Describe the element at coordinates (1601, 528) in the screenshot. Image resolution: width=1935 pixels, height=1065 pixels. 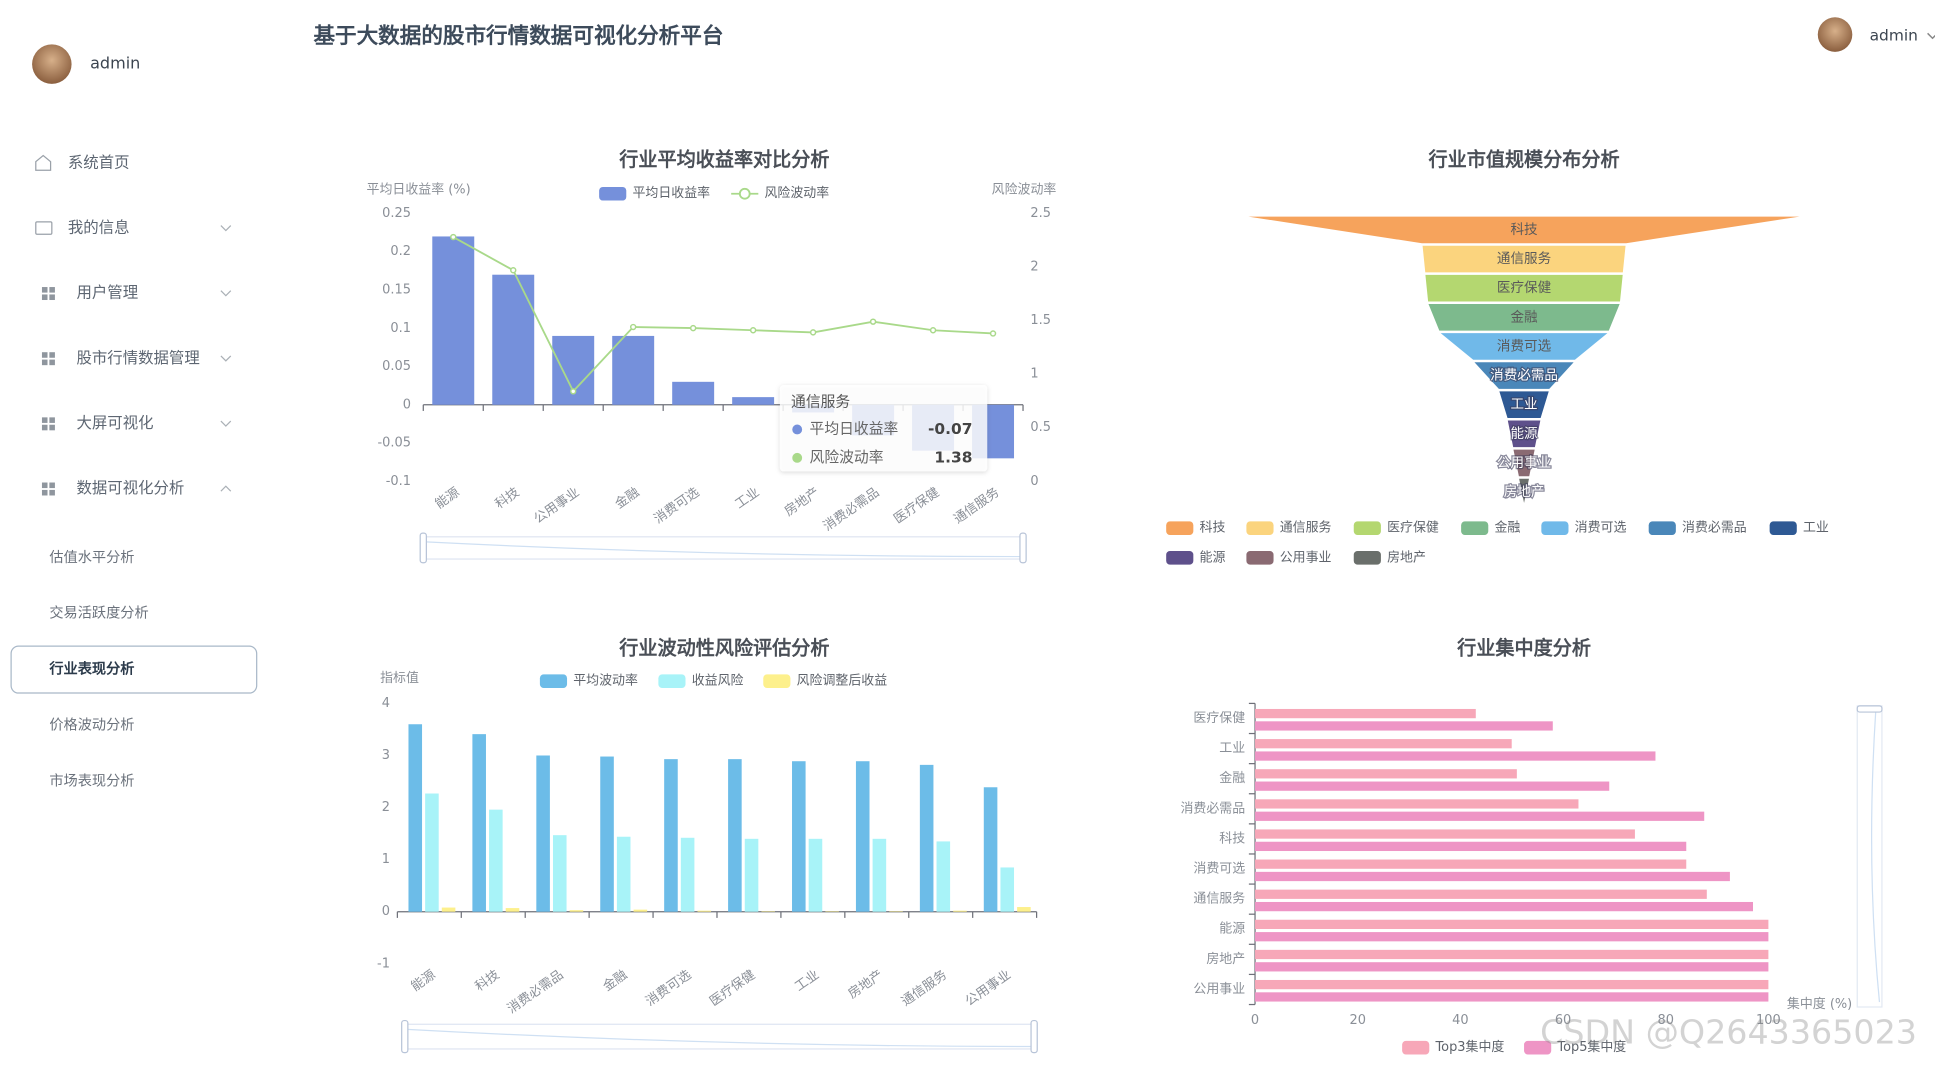
I see `legend-label: 消费可选` at that location.